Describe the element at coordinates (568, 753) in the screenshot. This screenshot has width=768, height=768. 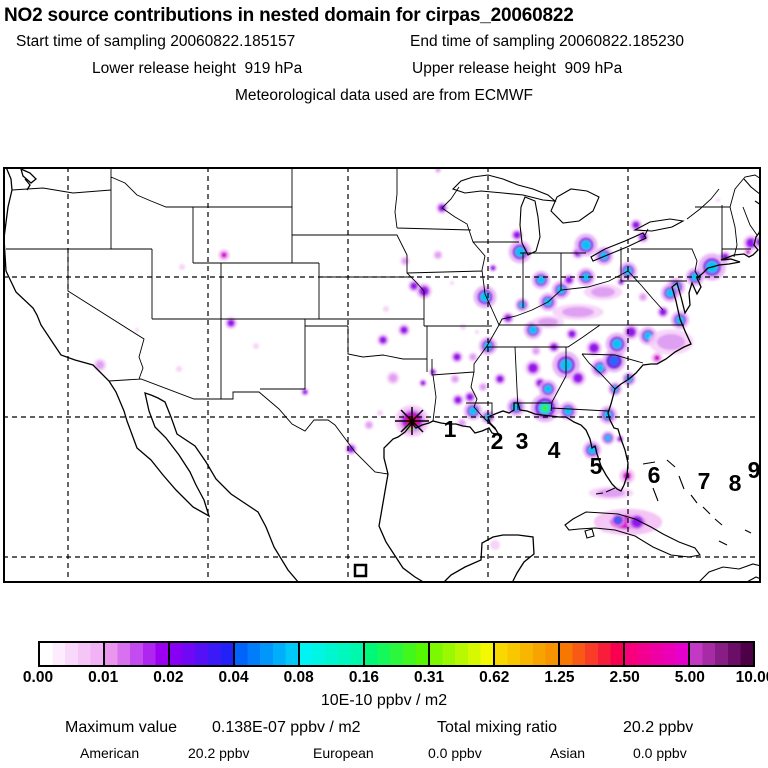
I see `region-asian-label: Asian` at that location.